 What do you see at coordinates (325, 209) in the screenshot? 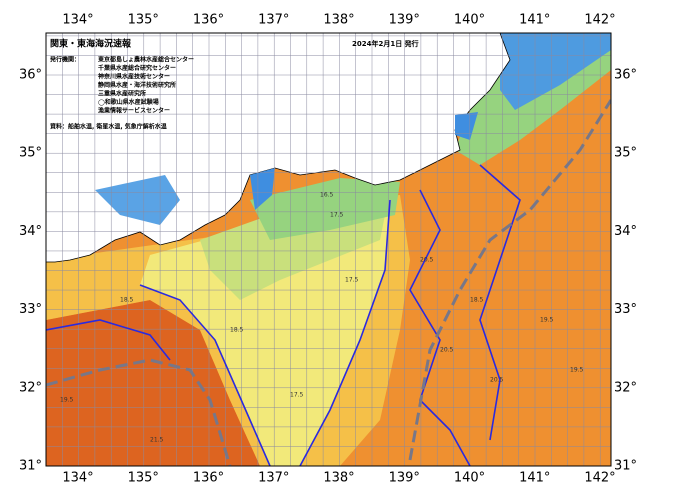
I see `sea-cold` at bounding box center [325, 209].